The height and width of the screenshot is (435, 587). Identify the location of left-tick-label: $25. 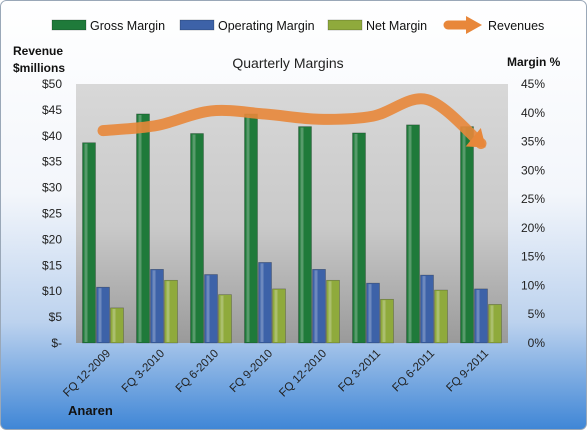
(52, 214).